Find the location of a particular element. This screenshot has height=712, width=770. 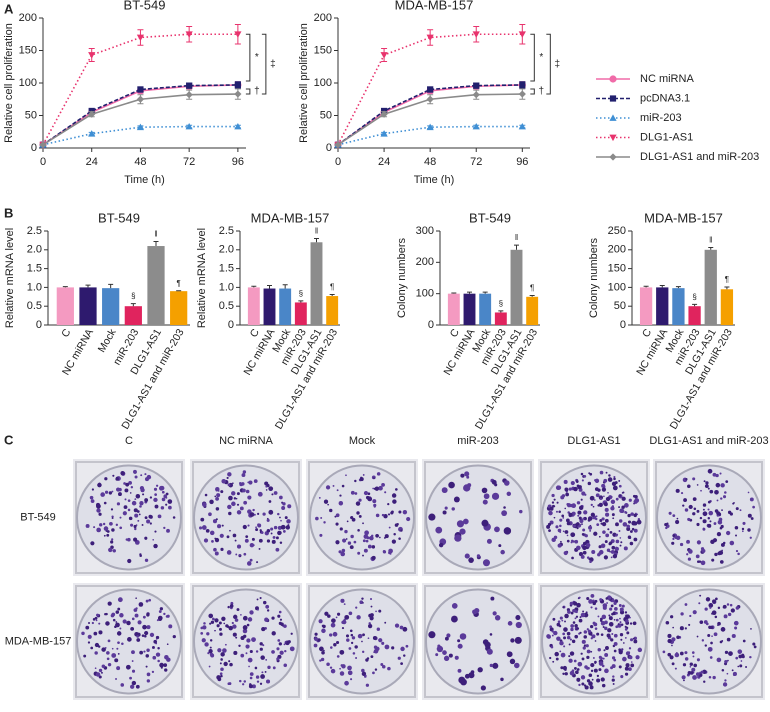

x-axis-label: Time (h) is located at coordinates (144, 180).